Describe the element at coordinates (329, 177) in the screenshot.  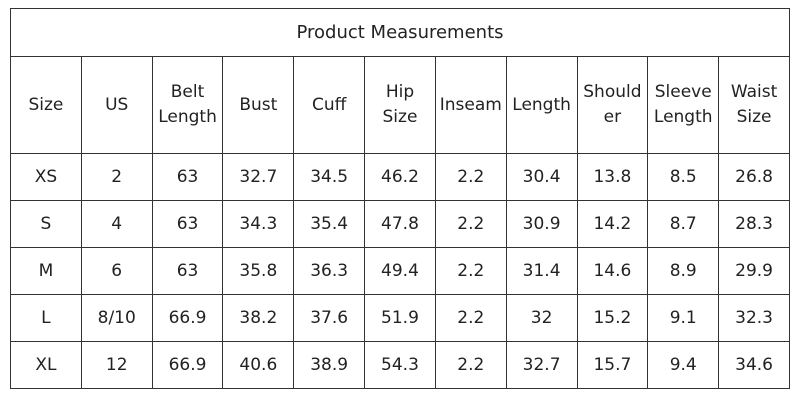
I see `table-cell: 34.5` at that location.